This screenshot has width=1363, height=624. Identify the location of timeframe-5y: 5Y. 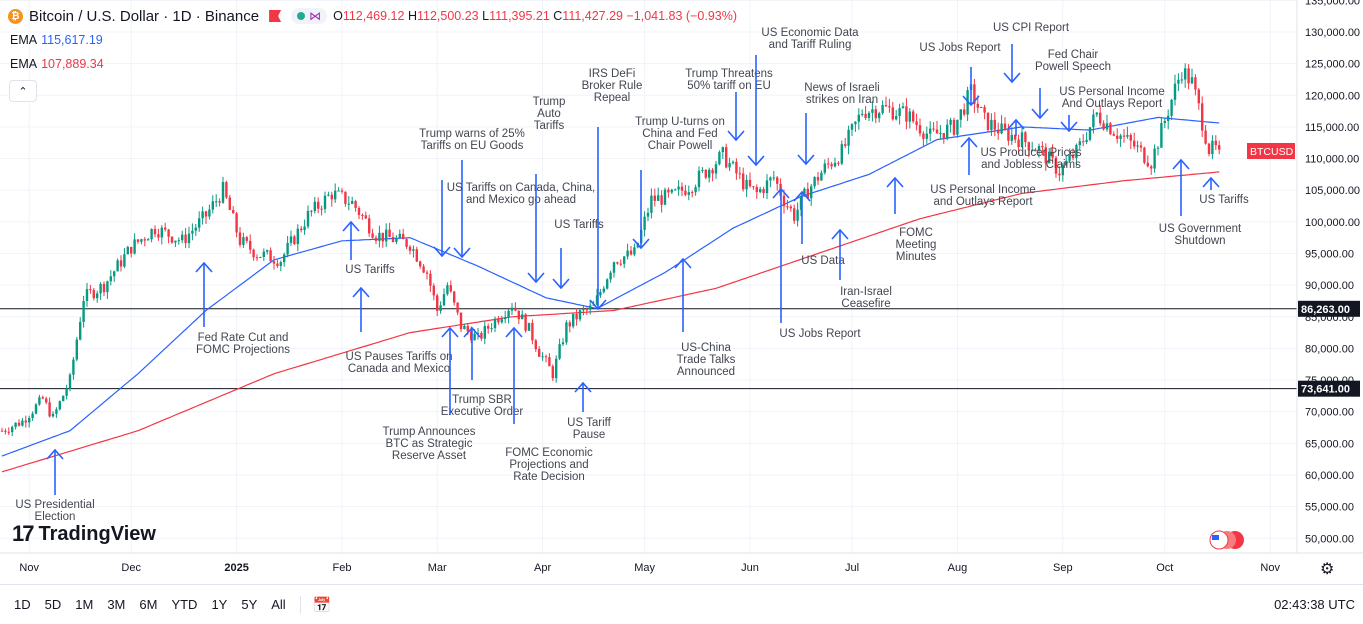
(249, 604).